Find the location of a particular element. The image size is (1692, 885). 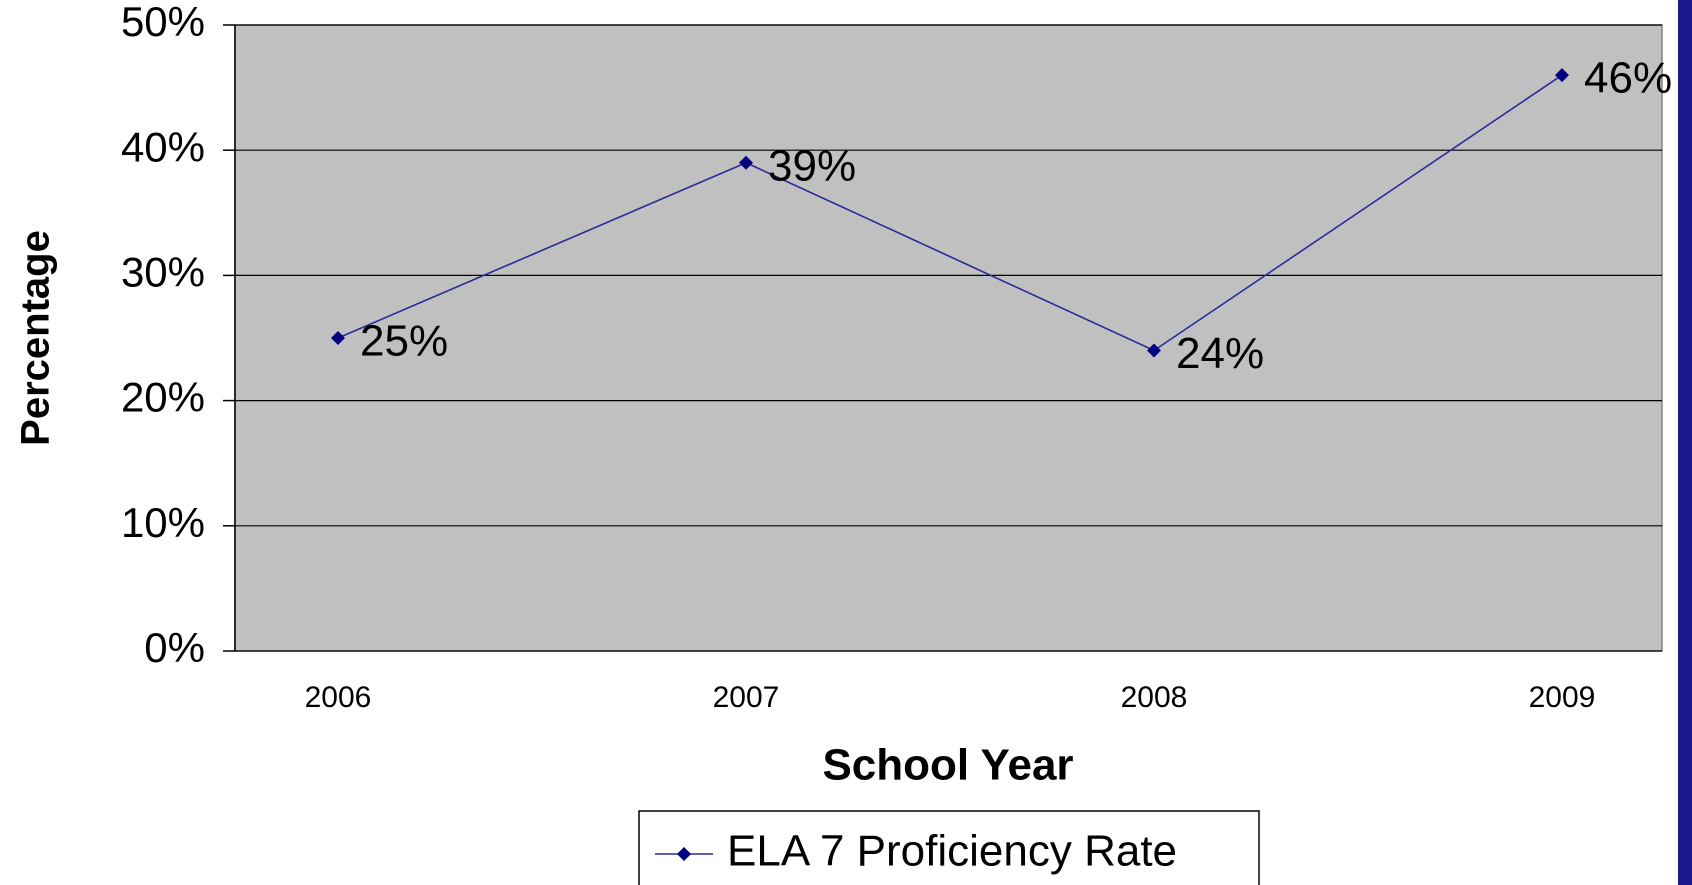

legend-marker is located at coordinates (684, 854).